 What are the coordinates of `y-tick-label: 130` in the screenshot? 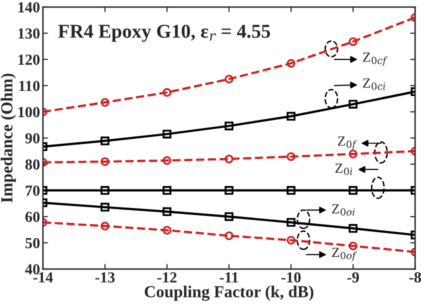 It's located at (29, 33).